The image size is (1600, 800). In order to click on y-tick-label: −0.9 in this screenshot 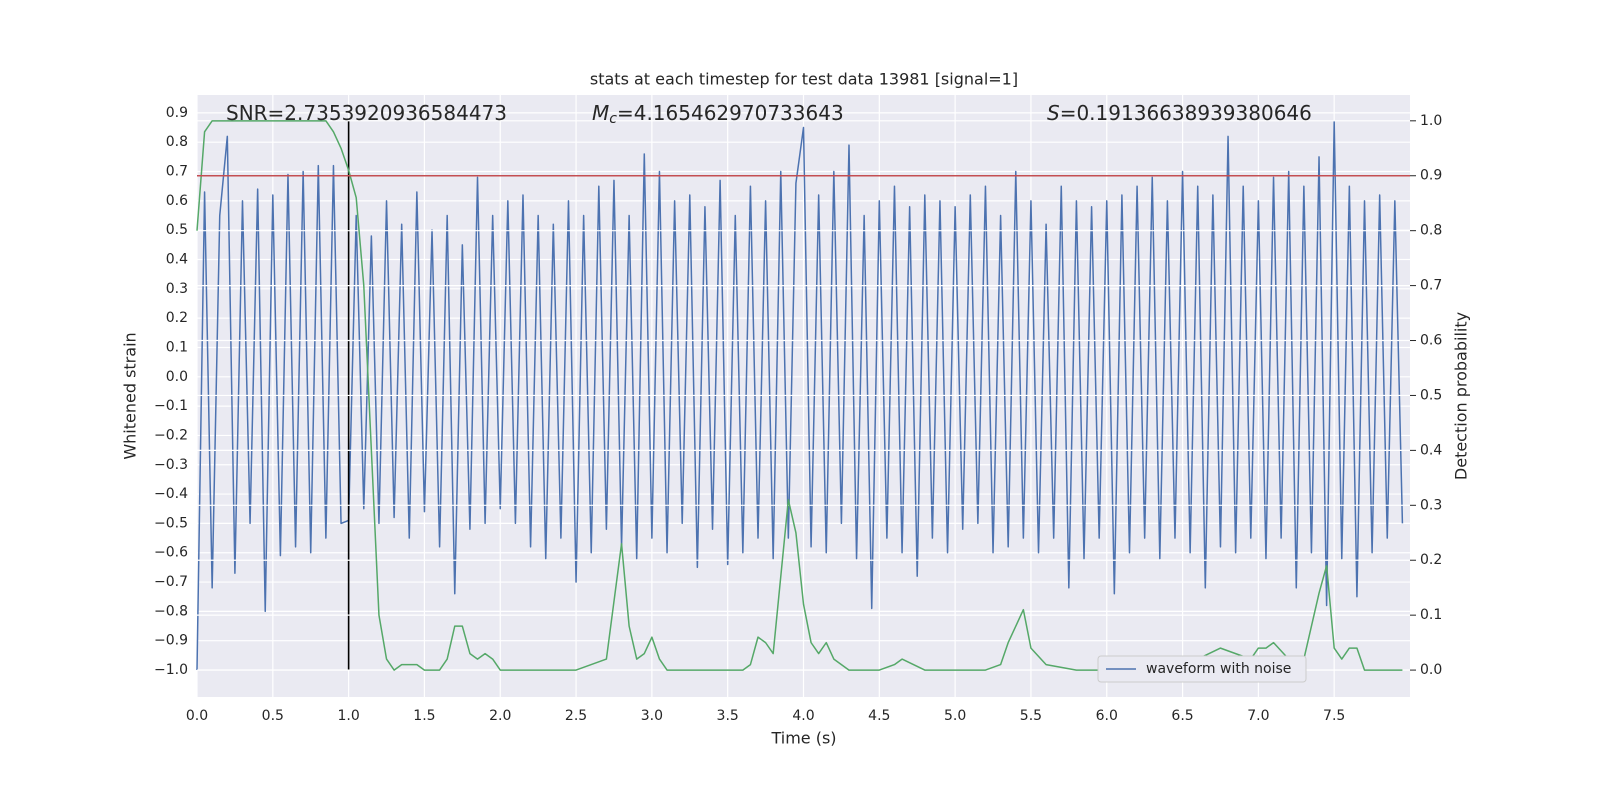, I will do `click(171, 641)`.